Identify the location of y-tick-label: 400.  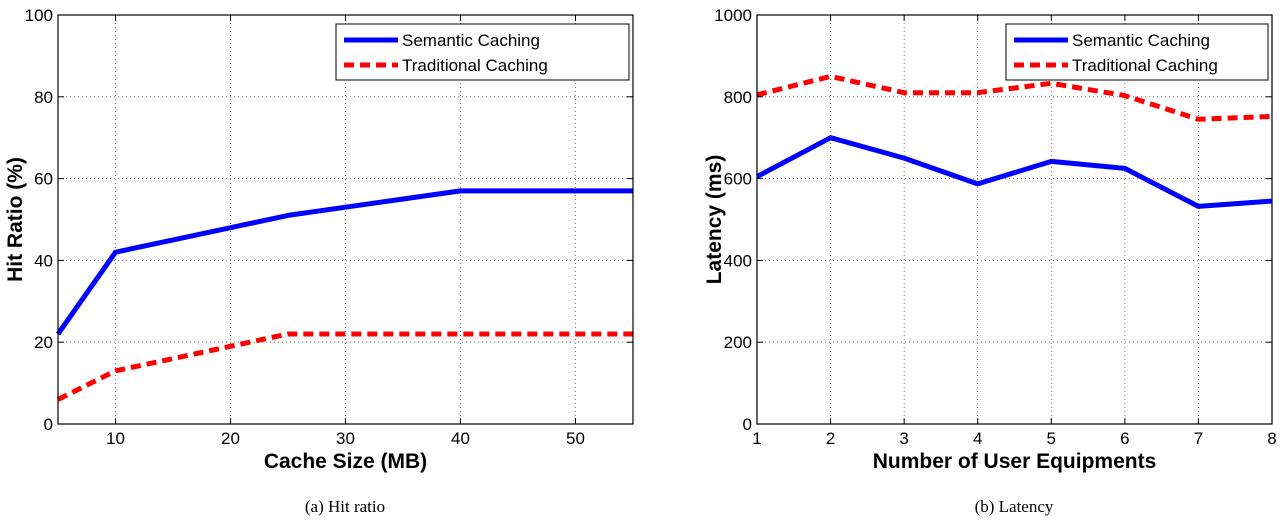
(738, 260).